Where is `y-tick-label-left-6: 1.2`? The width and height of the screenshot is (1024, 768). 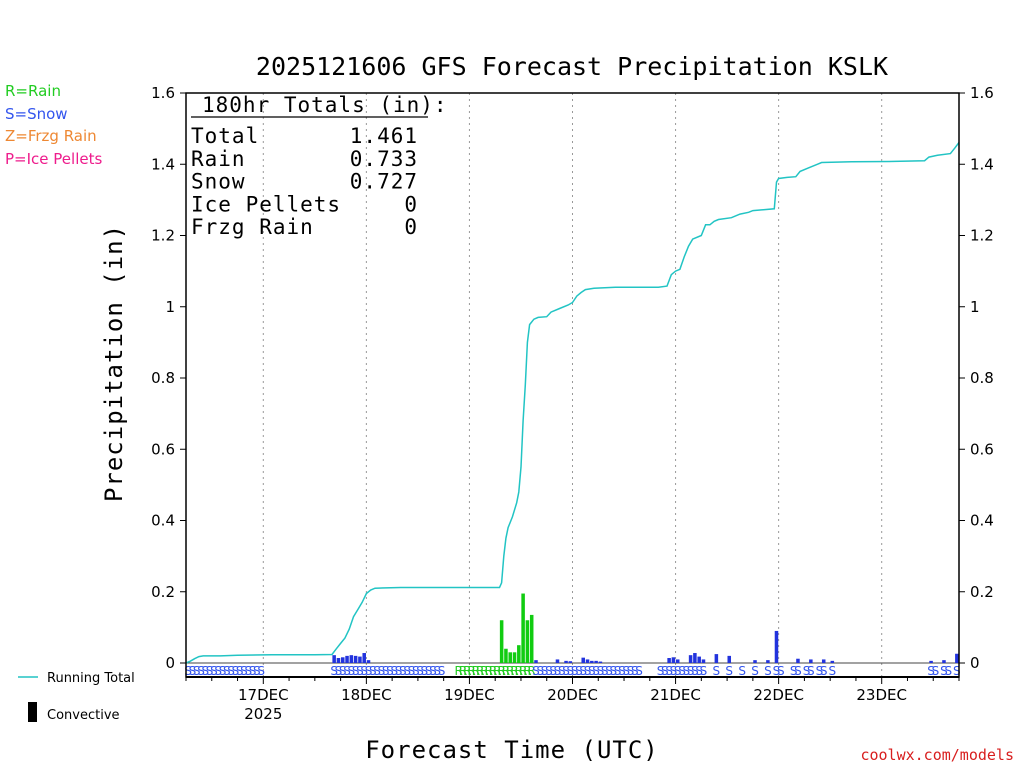 y-tick-label-left-6: 1.2 is located at coordinates (163, 236).